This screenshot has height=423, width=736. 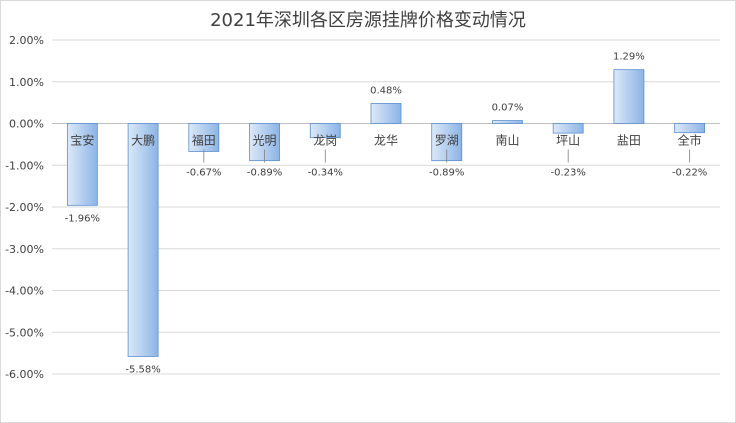 What do you see at coordinates (82, 218) in the screenshot?
I see `data-label: -1.96%` at bounding box center [82, 218].